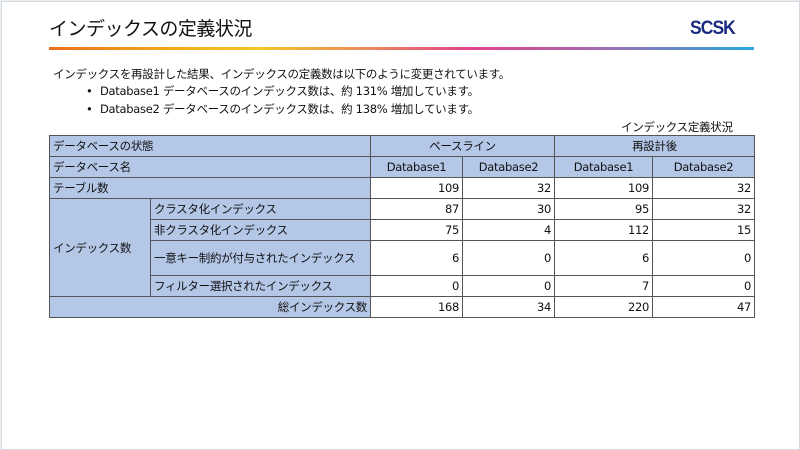  Describe the element at coordinates (603, 307) in the screenshot. I see `value-cell: 220` at that location.